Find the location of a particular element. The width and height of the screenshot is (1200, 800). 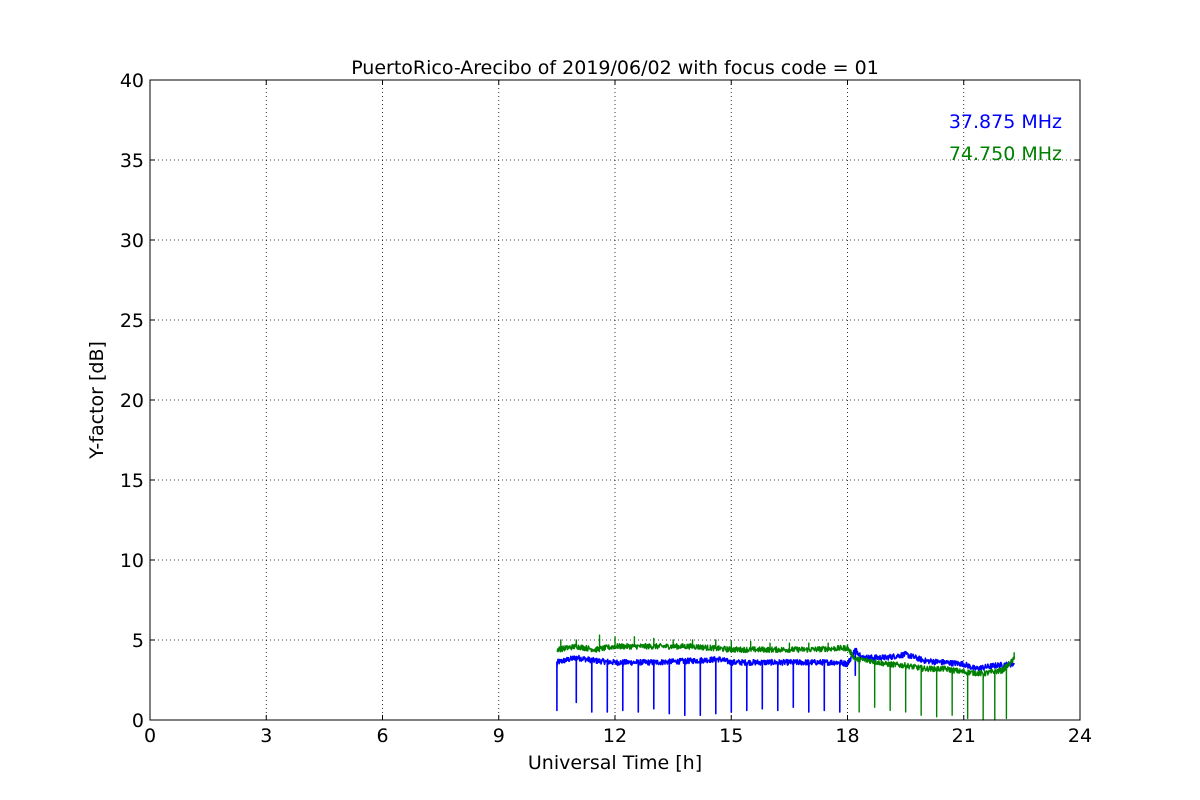

y-tick-label: 10 is located at coordinates (132, 561).